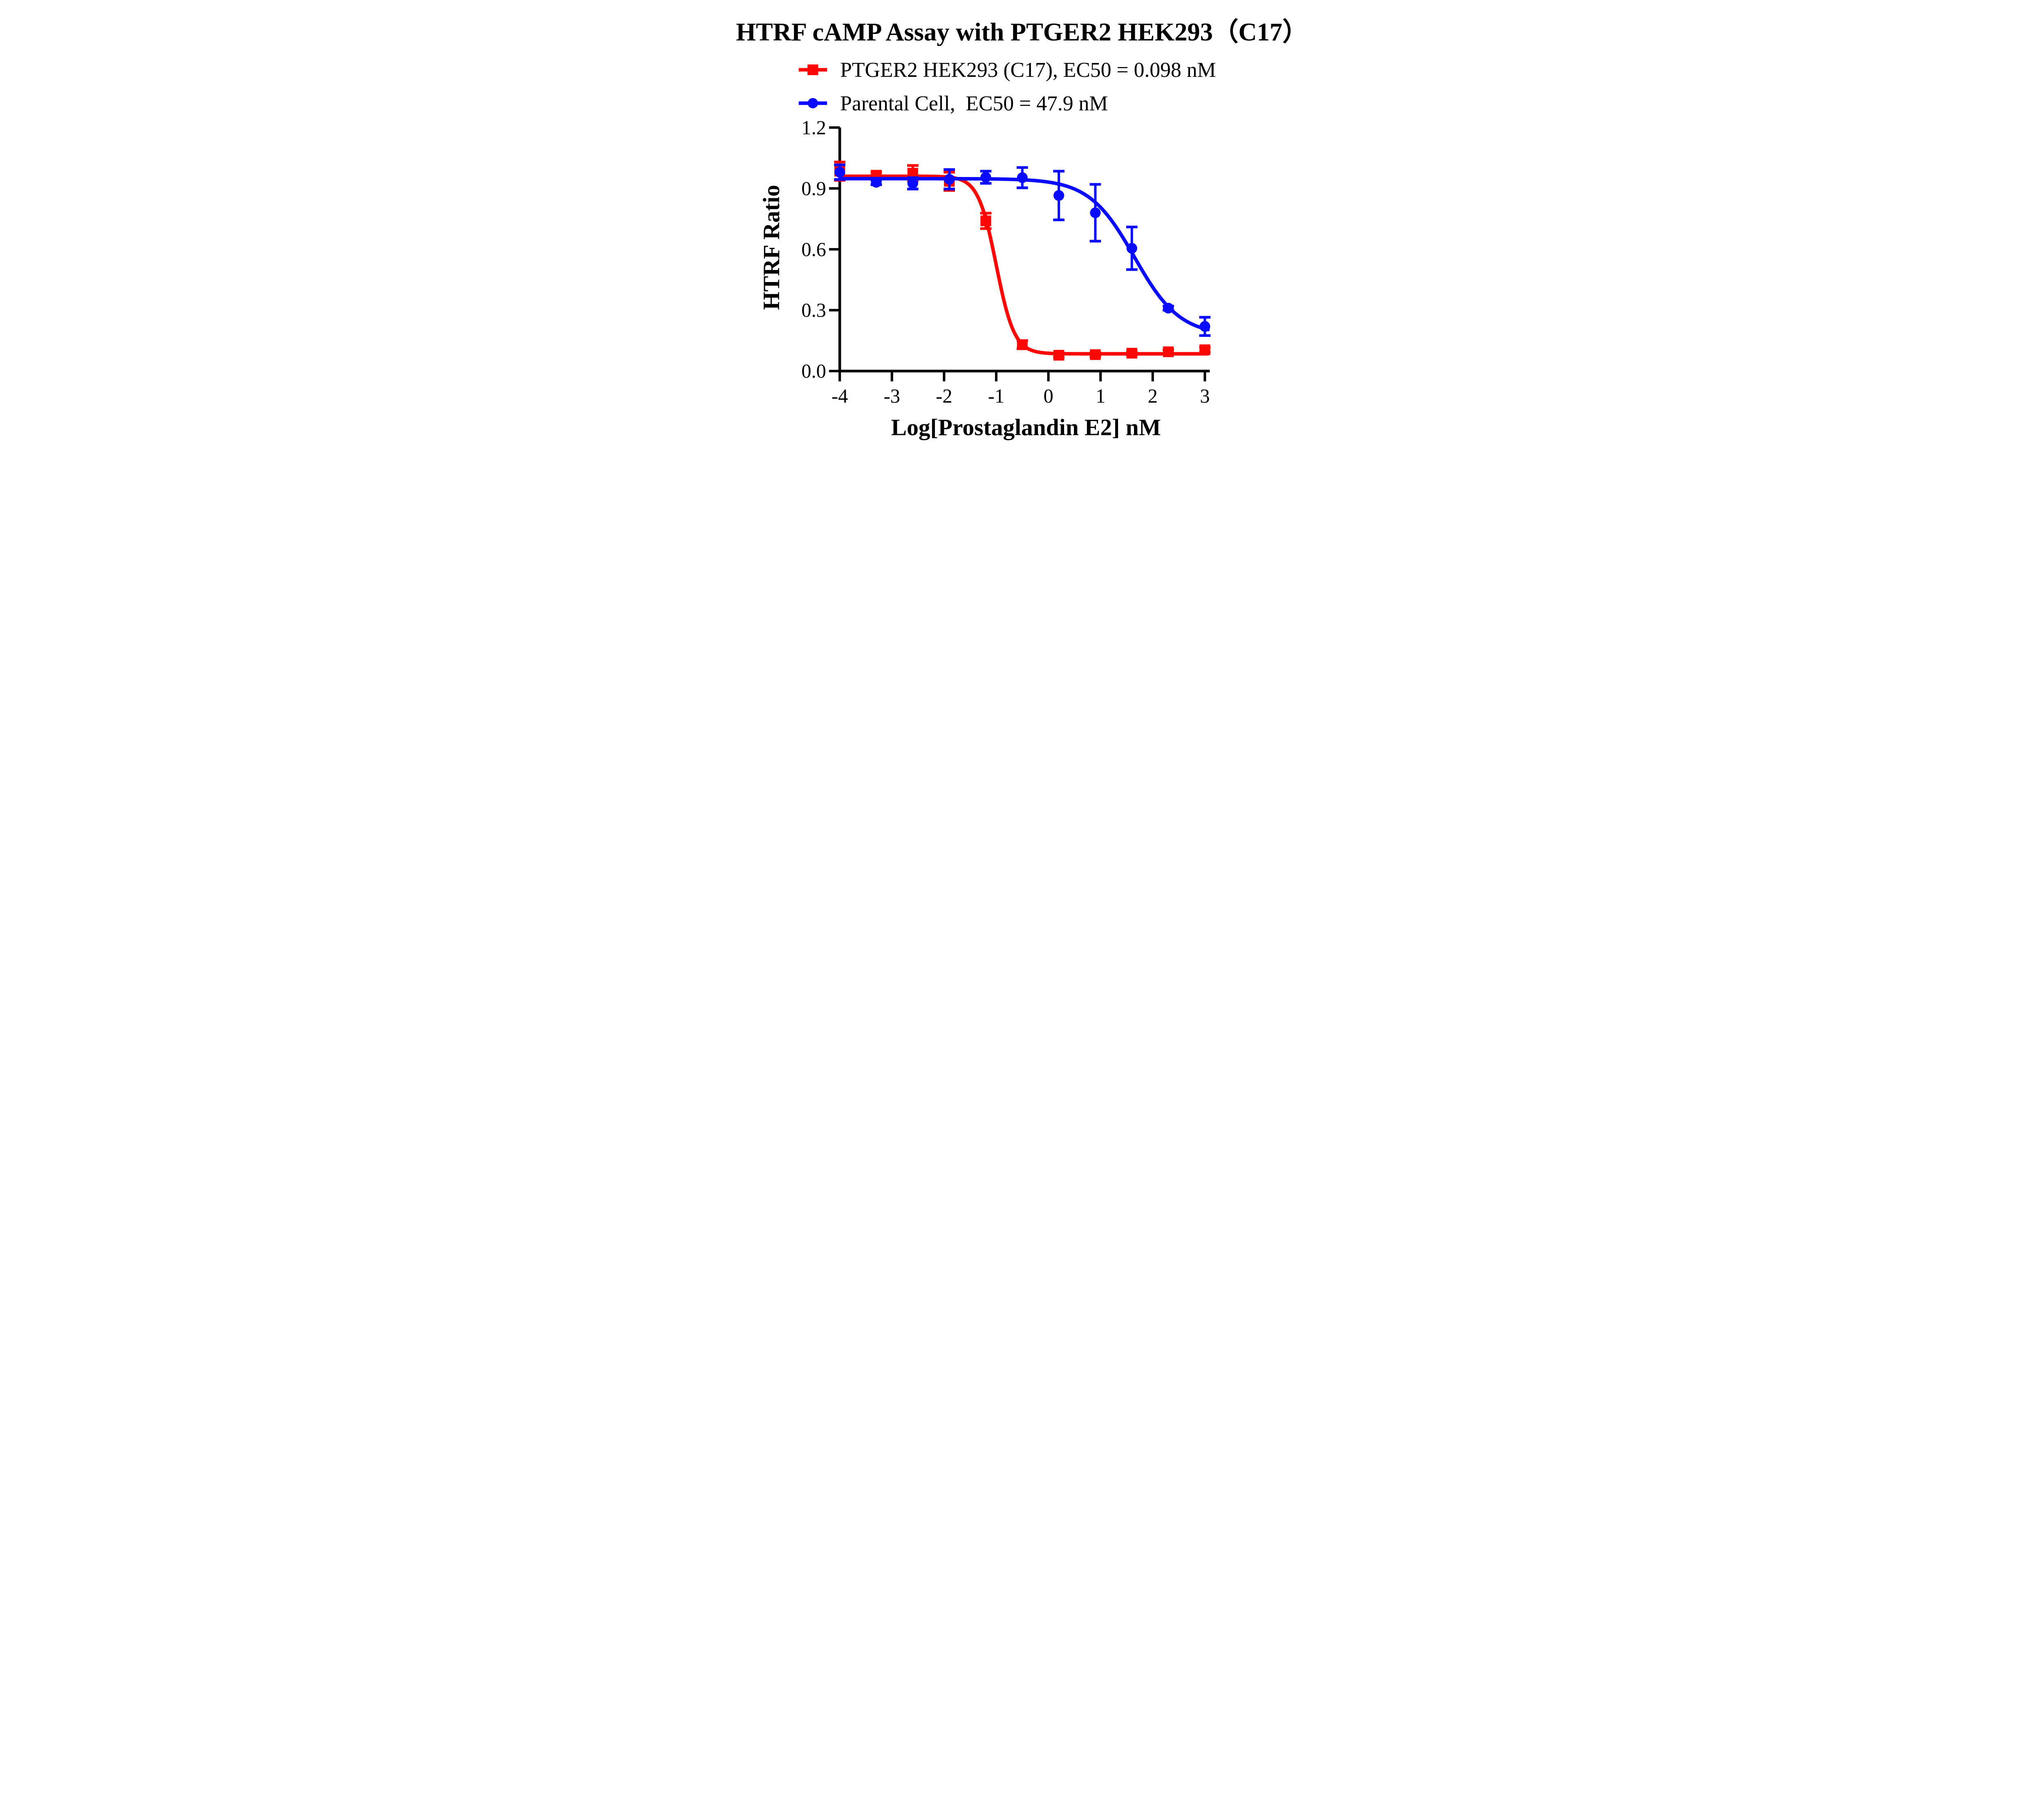 This screenshot has width=2044, height=1819. I want to click on chart-background, so click(1022, 229).